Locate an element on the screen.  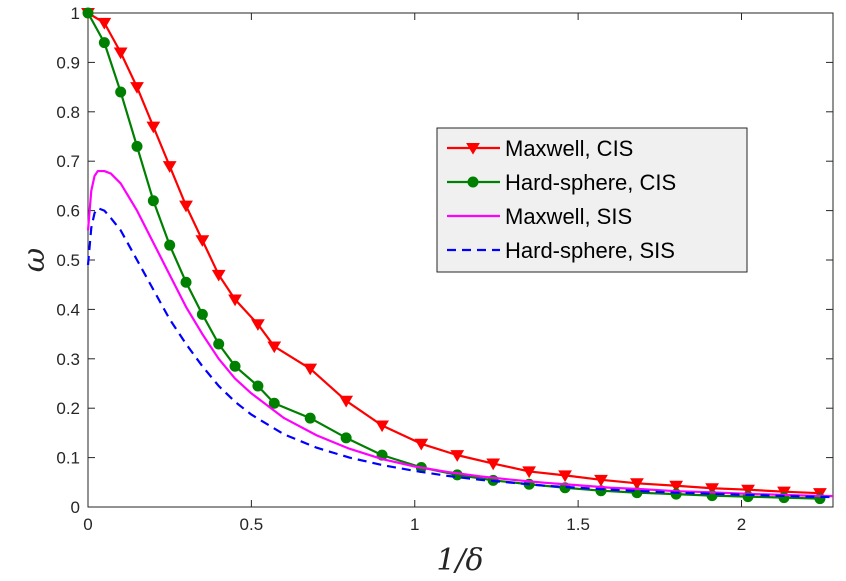
y-tick-label: 0.1 is located at coordinates (68, 458).